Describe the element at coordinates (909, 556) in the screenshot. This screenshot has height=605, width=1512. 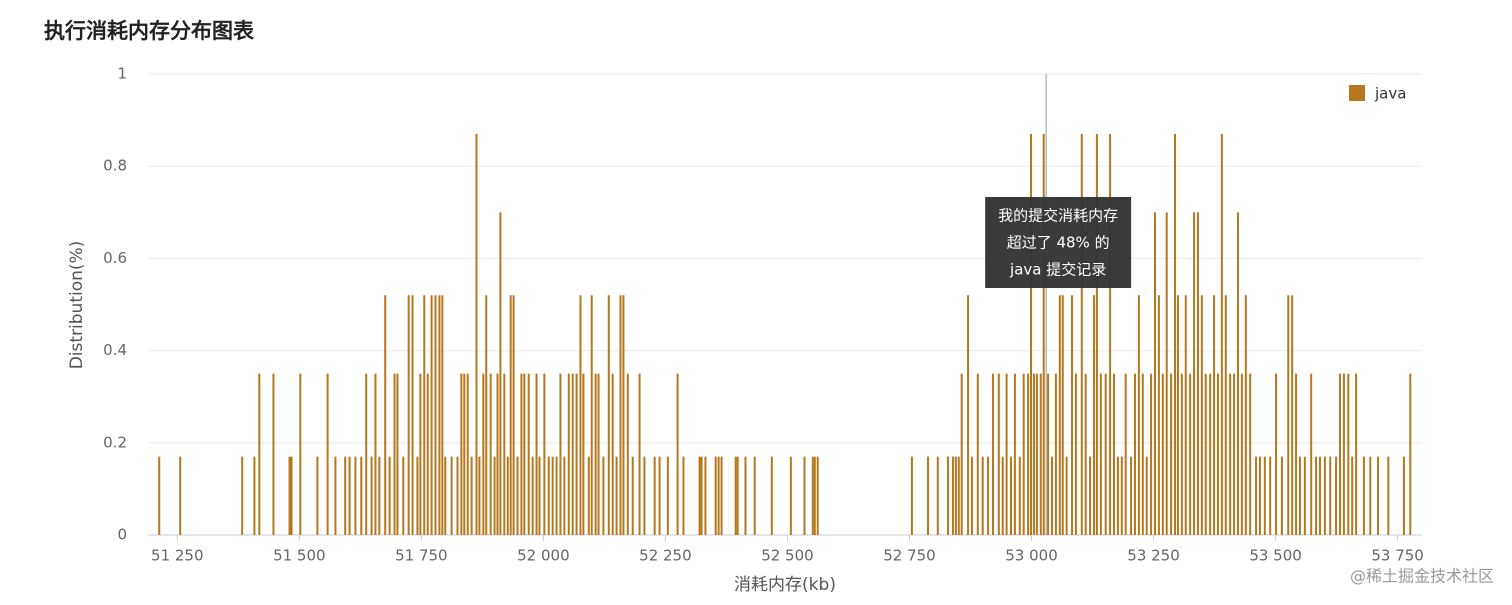
I see `x-tick-label: 52 750` at that location.